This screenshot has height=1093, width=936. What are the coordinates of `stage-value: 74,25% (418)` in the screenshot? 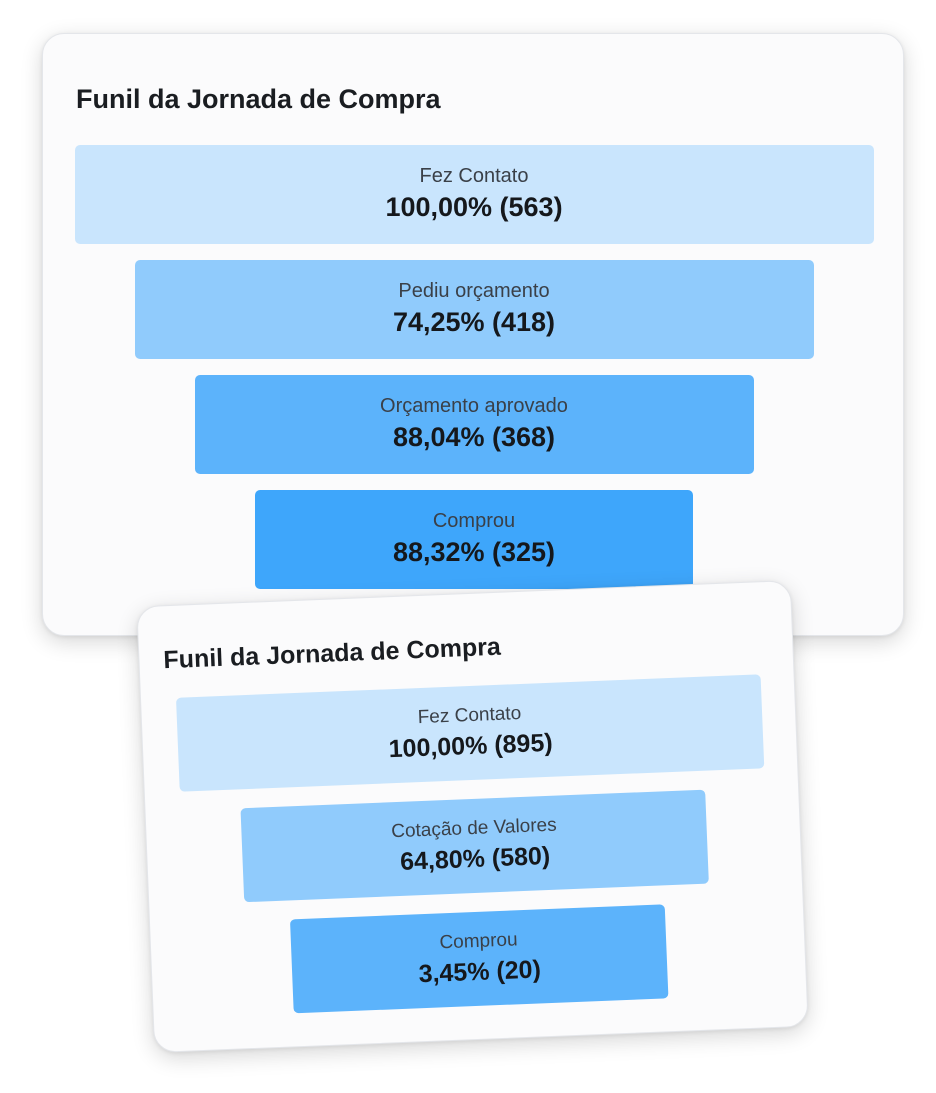 It's located at (474, 322).